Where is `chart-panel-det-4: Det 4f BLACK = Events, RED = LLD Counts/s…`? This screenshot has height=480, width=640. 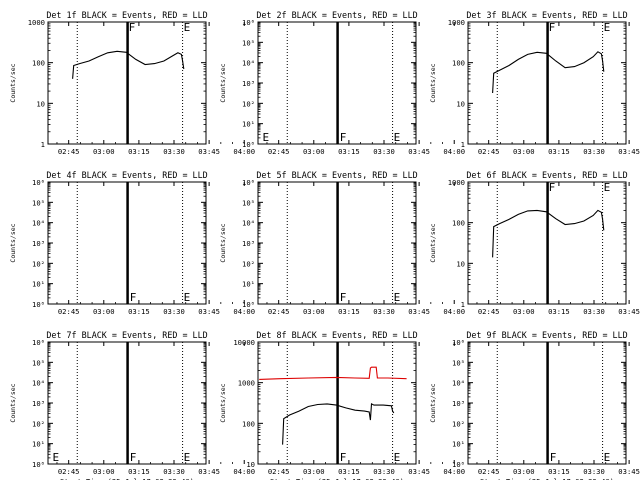
chart-panel-det-4: Det 4f BLACK = Events, RED = LLD Counts/s… is located at coordinates (132, 243).